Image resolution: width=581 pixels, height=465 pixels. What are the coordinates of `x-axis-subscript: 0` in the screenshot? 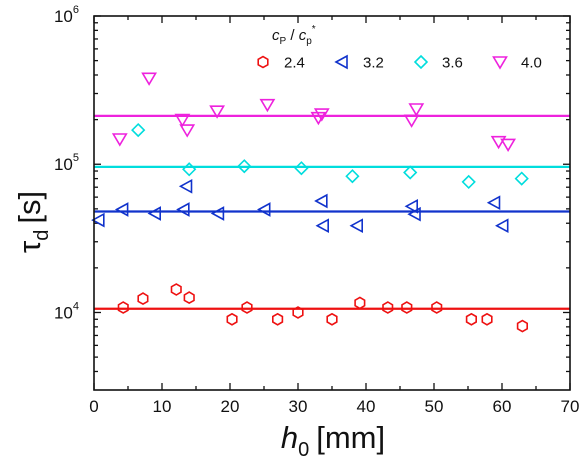 It's located at (303, 450).